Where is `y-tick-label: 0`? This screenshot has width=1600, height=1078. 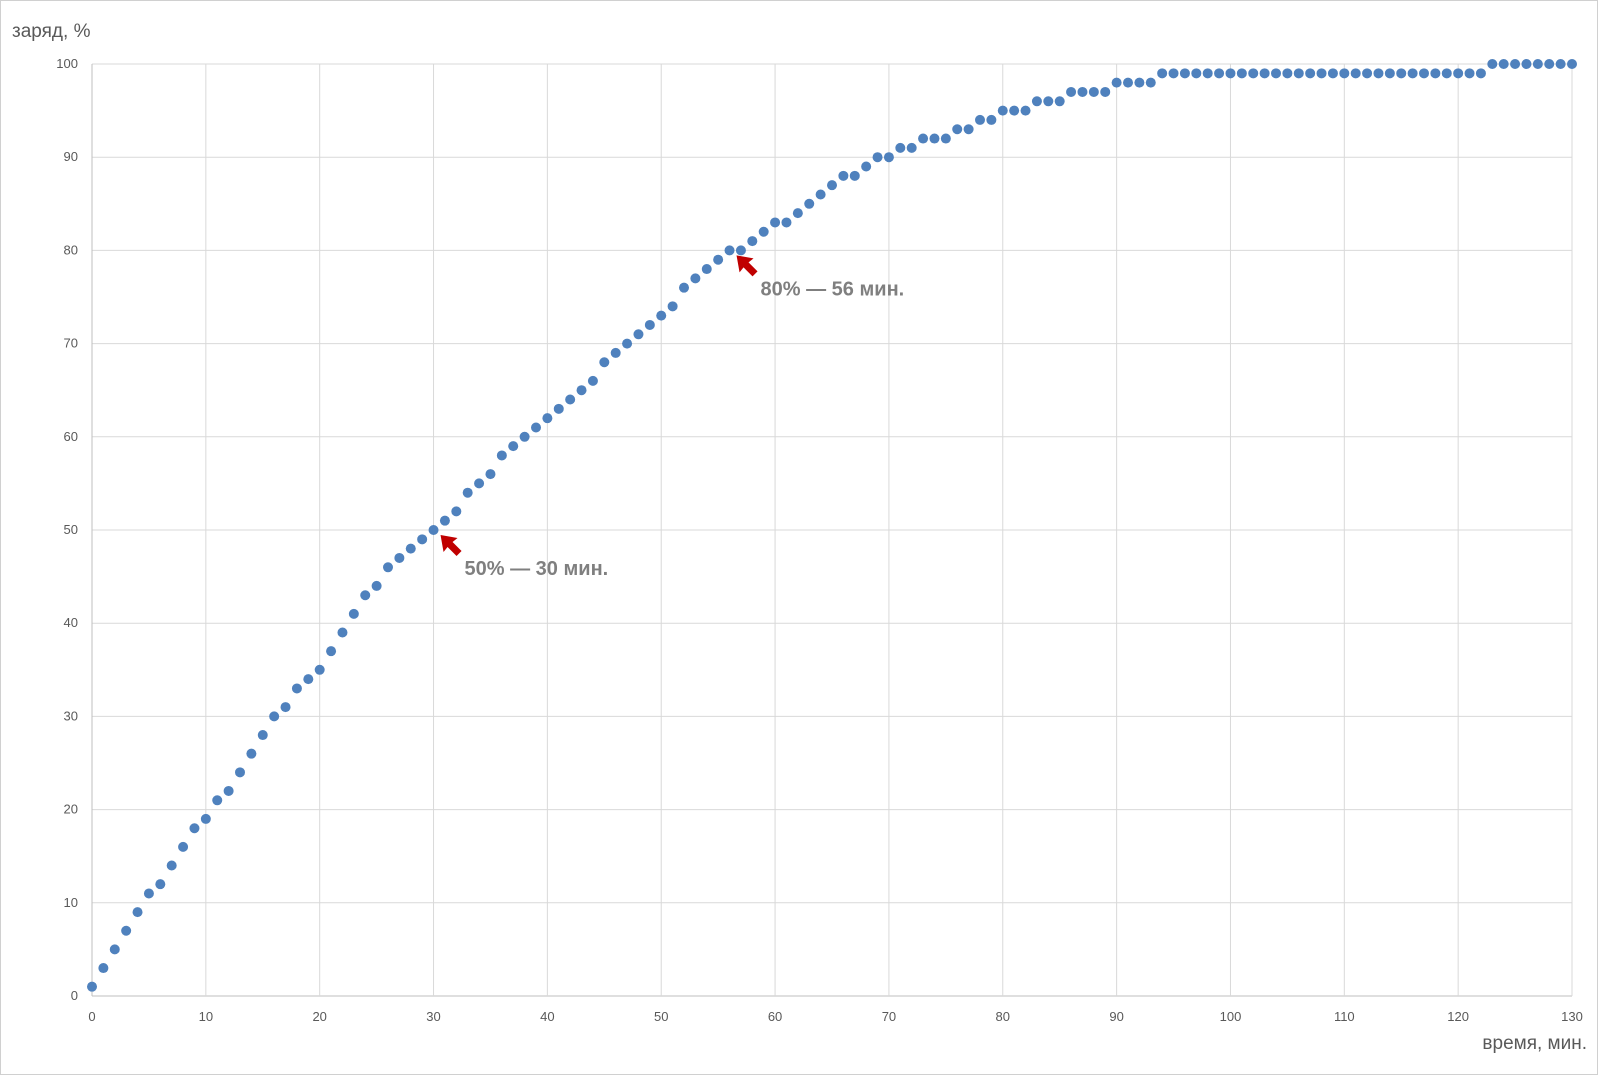 y-tick-label: 0 is located at coordinates (74, 995).